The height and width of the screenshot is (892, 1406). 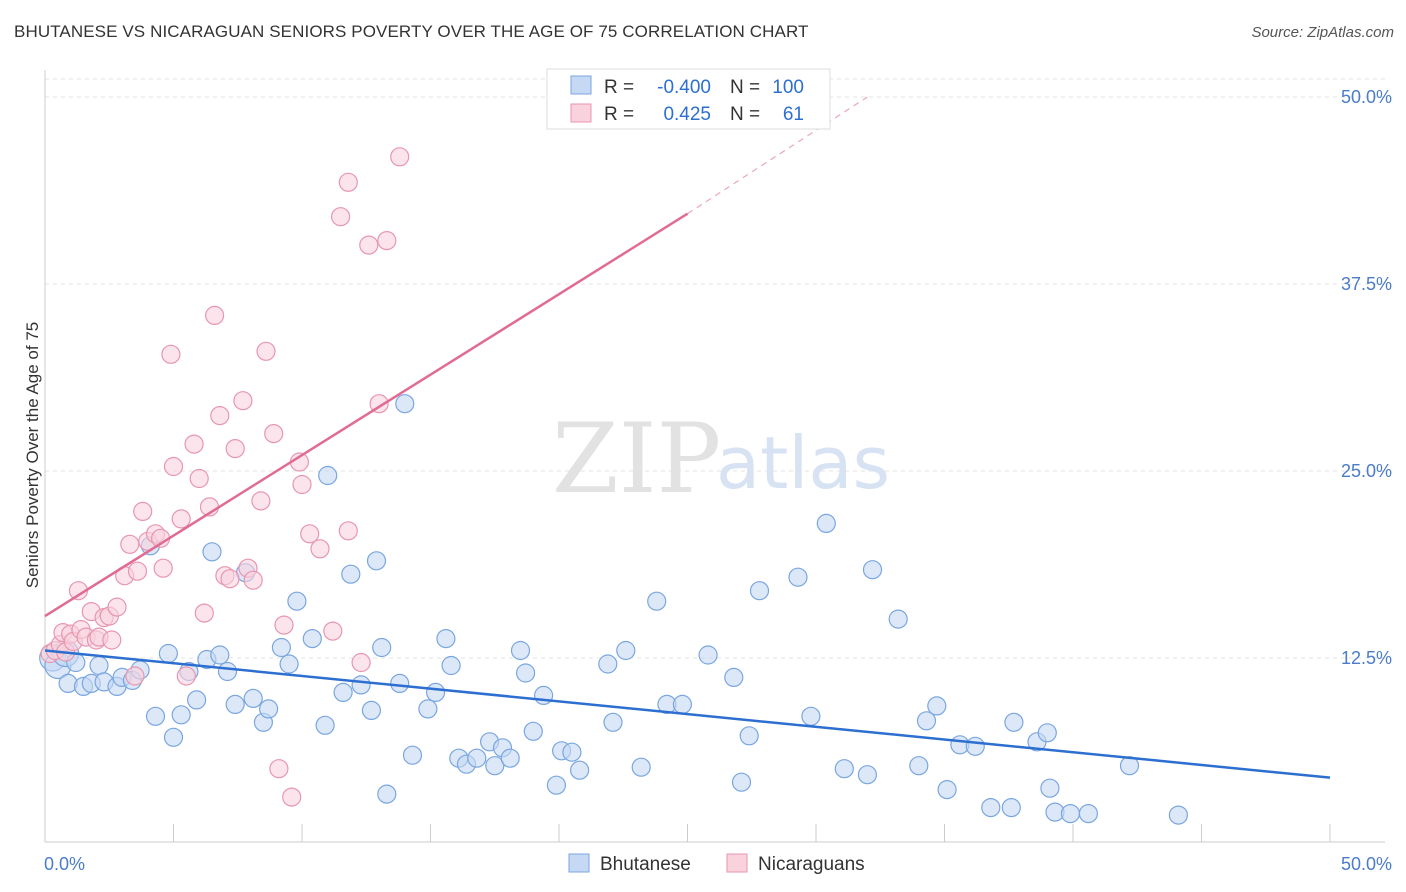 What do you see at coordinates (688, 99) in the screenshot?
I see `stats-legend: R = -0.400 N = 100 R = 0.425 N = 61` at bounding box center [688, 99].